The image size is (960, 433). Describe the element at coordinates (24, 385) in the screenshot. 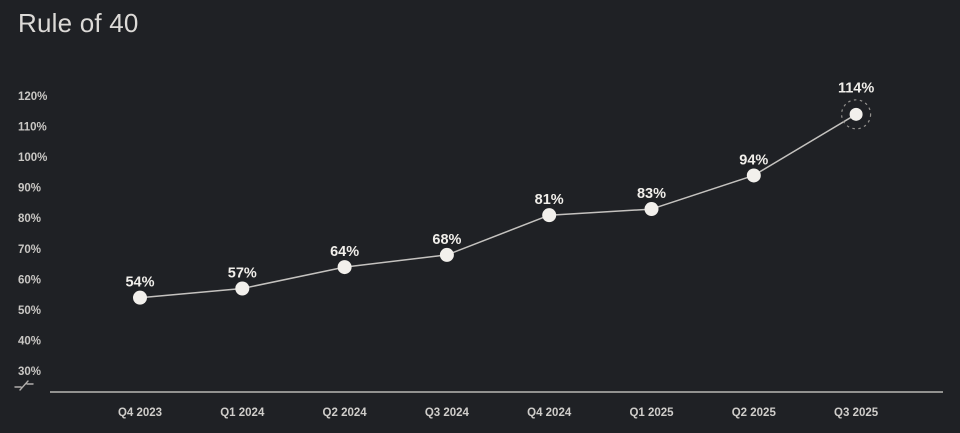

I see `axis-break-icon` at that location.